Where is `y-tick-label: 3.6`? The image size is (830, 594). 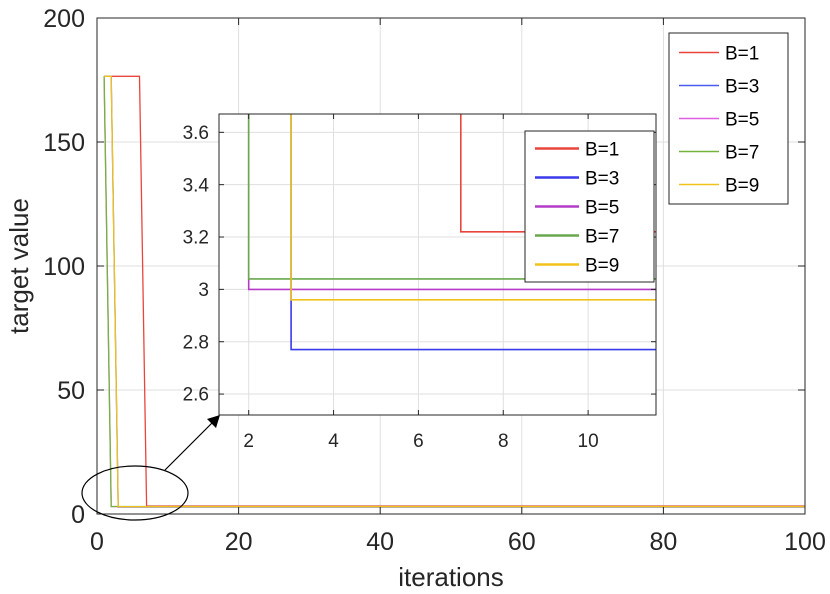
y-tick-label: 3.6 is located at coordinates (196, 133).